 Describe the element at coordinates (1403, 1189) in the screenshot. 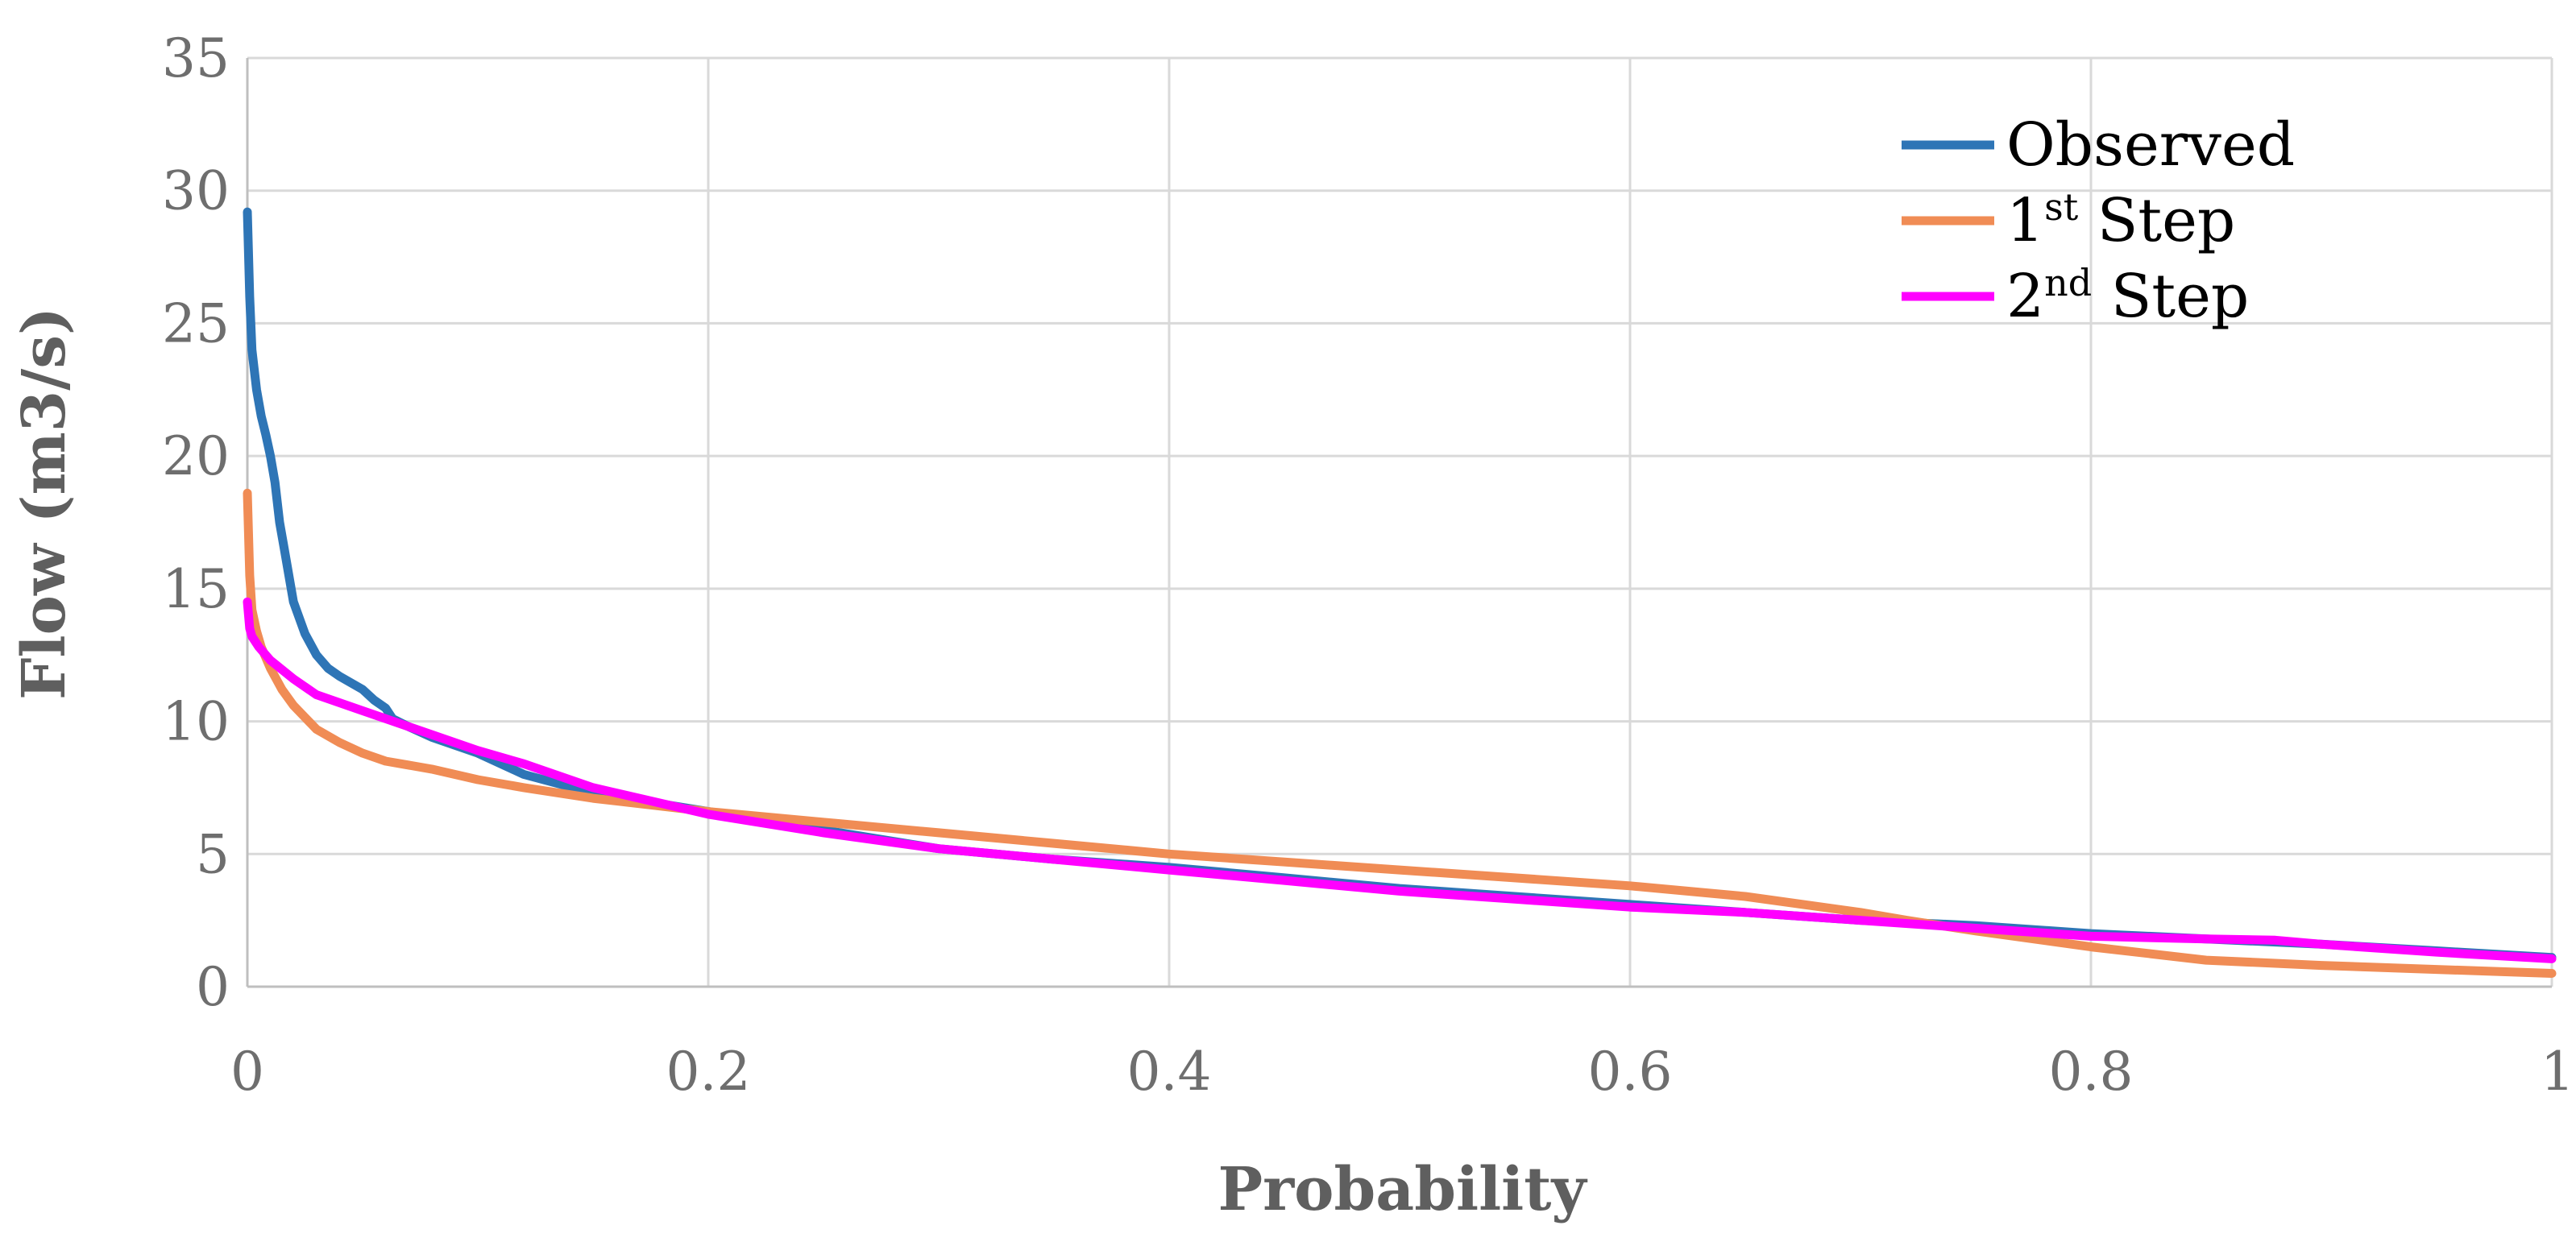

I see `x-axis-title: Probability` at that location.